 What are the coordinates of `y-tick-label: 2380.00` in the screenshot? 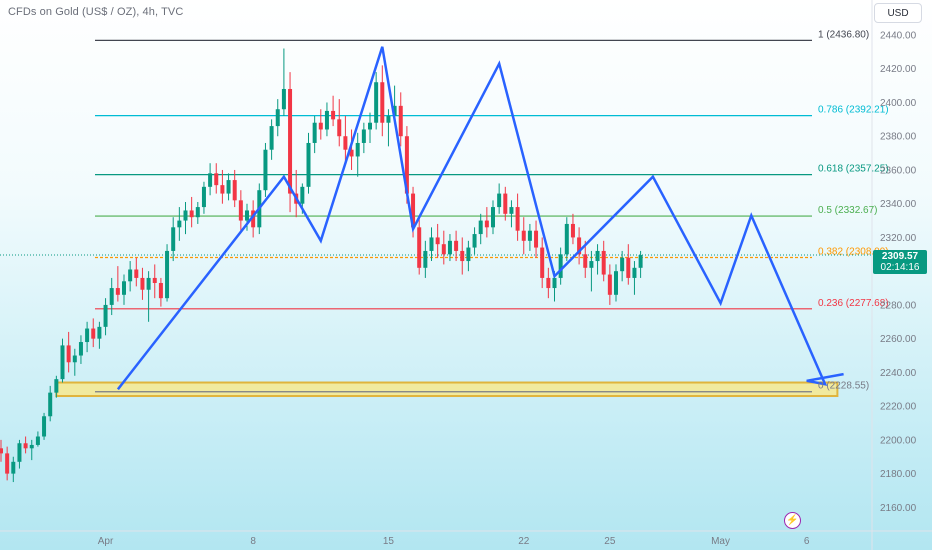 It's located at (898, 137).